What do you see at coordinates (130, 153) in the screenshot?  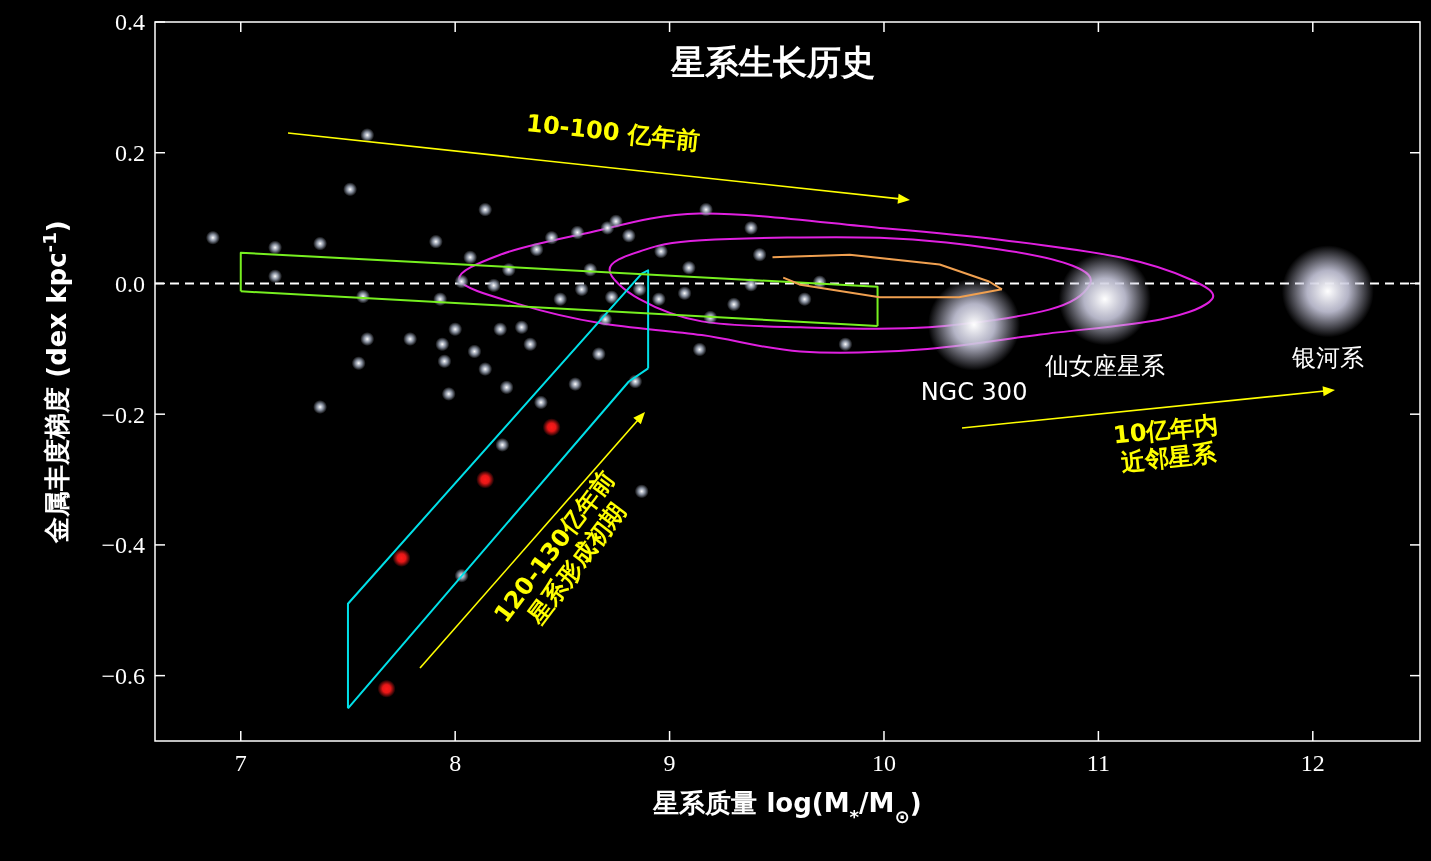 I see `y-tick-label: 0.2` at bounding box center [130, 153].